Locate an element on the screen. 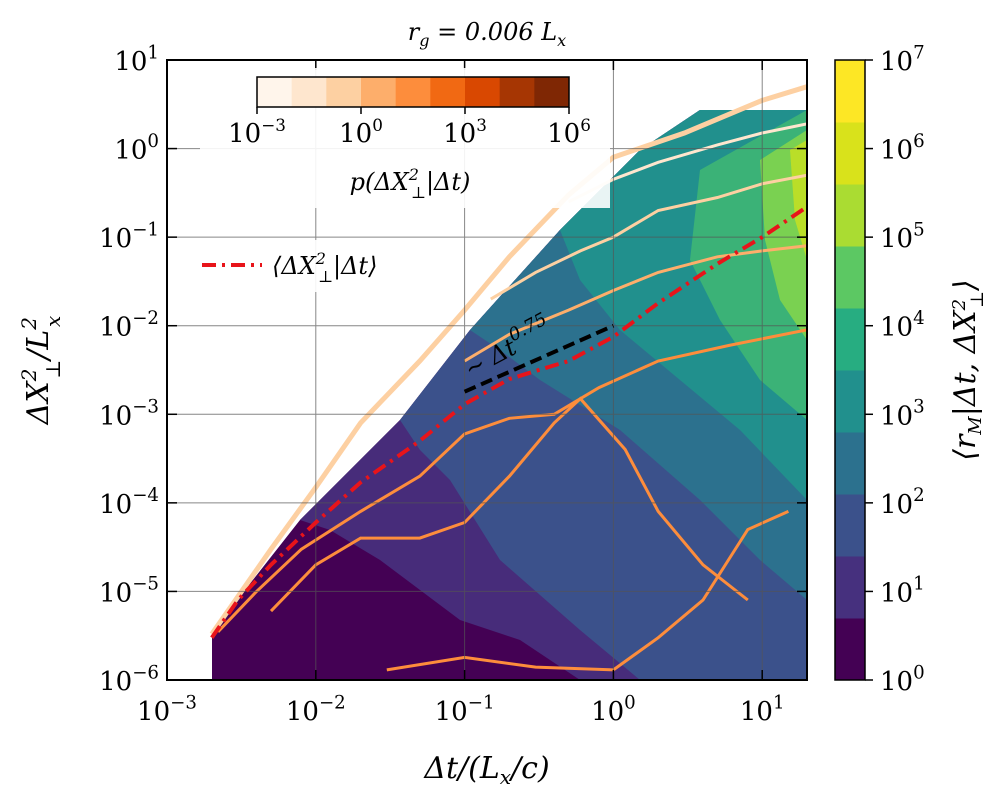 This screenshot has height=799, width=996. colorbar-label: ⟨rM|Δt, ΔX2⊥⟩ is located at coordinates (968, 370).